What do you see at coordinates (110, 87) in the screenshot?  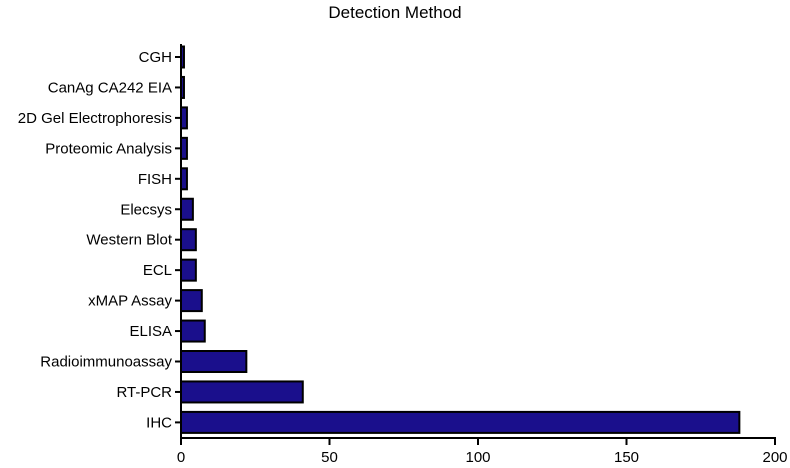 I see `y-tick-label-canag-ca242-eia: CanAg CA242 EIA` at bounding box center [110, 87].